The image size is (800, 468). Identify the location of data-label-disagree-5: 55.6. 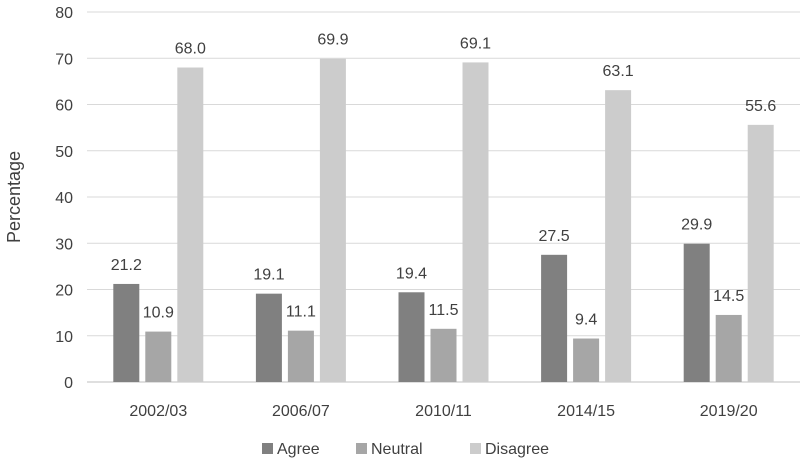
(760, 106).